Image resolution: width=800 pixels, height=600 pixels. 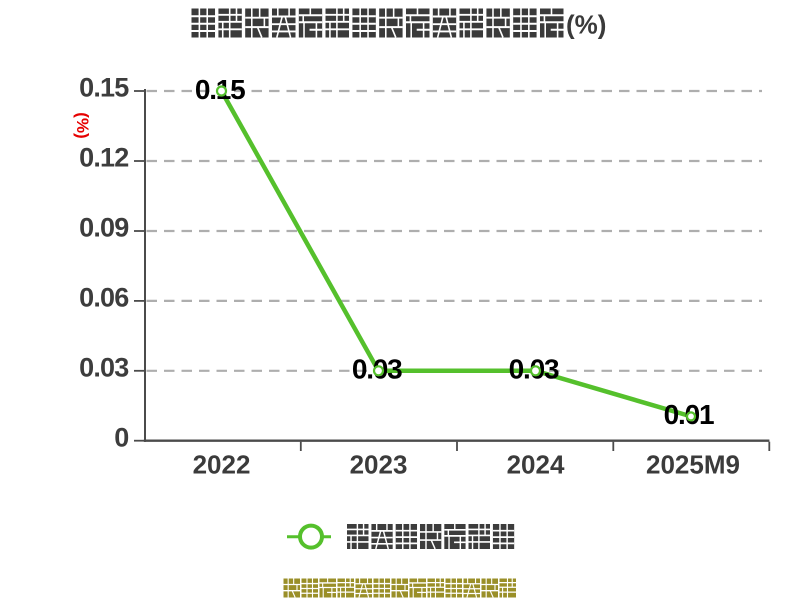 I want to click on svg-text: 0.03, so click(x=104, y=367).